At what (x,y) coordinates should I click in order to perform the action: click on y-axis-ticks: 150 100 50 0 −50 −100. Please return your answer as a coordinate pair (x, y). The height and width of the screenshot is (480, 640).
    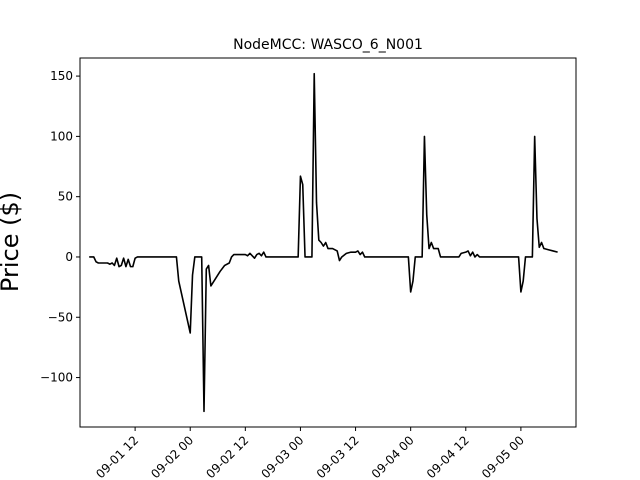
    Looking at the image, I should click on (60, 227).